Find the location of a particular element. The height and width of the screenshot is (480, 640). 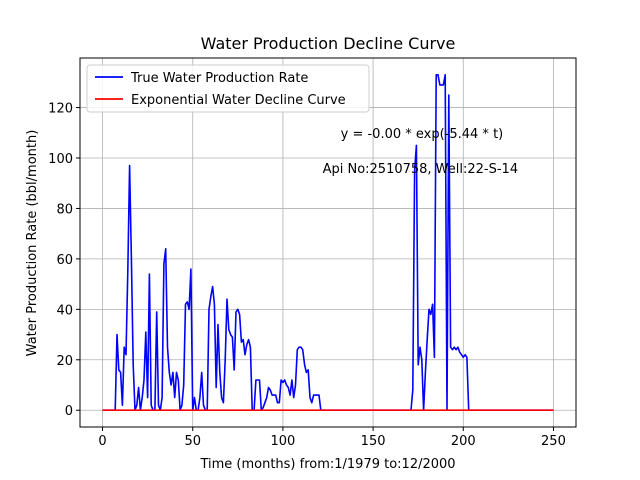

legend-label: True Water Production Rate is located at coordinates (219, 78).